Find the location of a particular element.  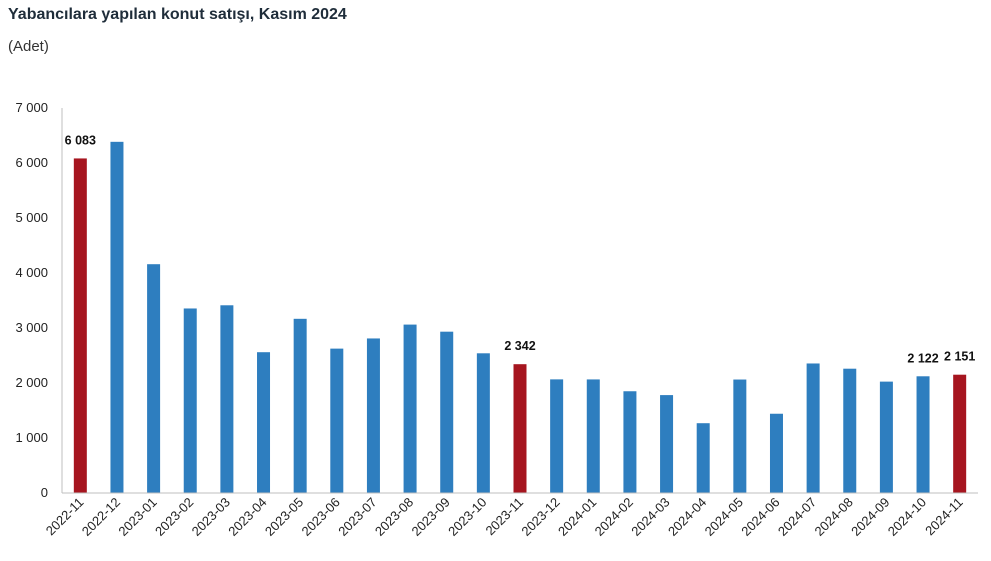

x-tick-label: 2023-11 is located at coordinates (504, 517).